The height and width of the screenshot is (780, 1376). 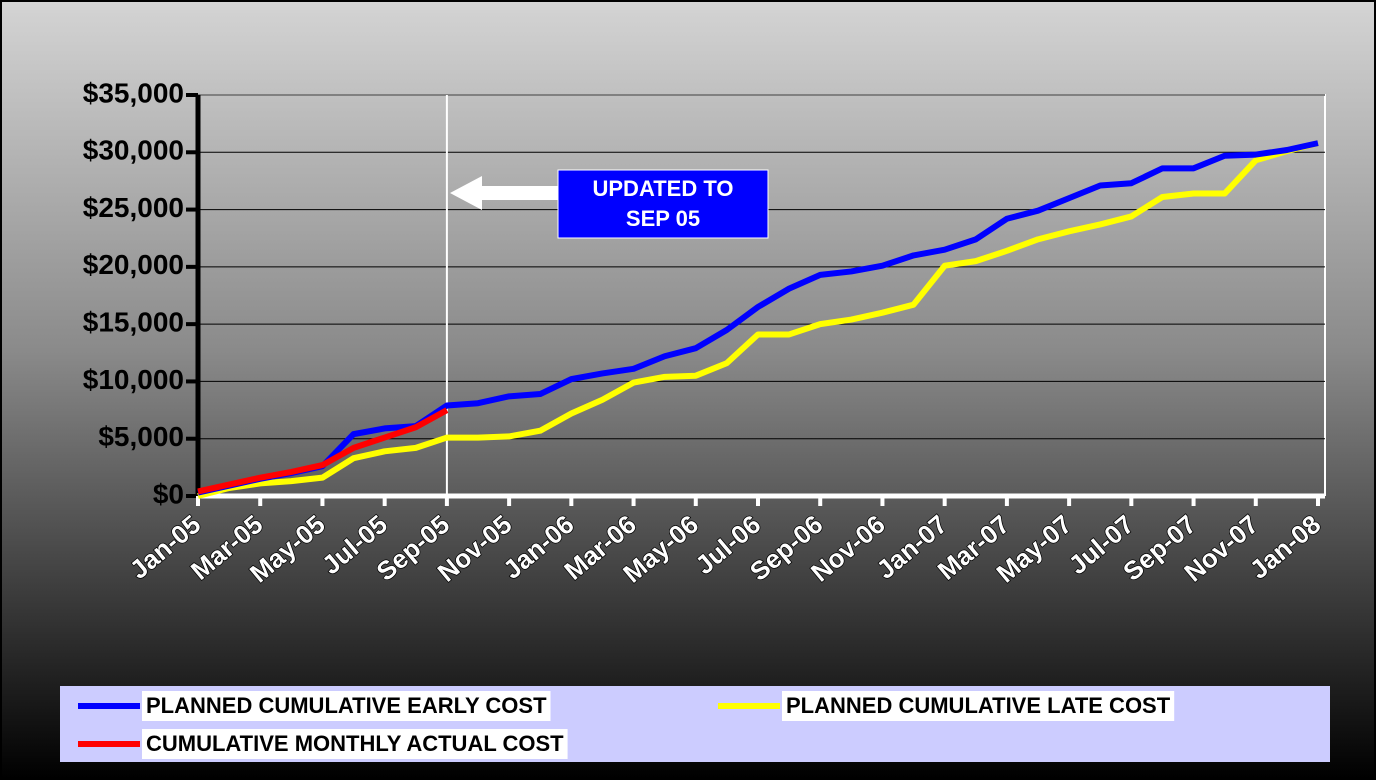 What do you see at coordinates (133, 322) in the screenshot?
I see `y-tick-label: $15,000` at bounding box center [133, 322].